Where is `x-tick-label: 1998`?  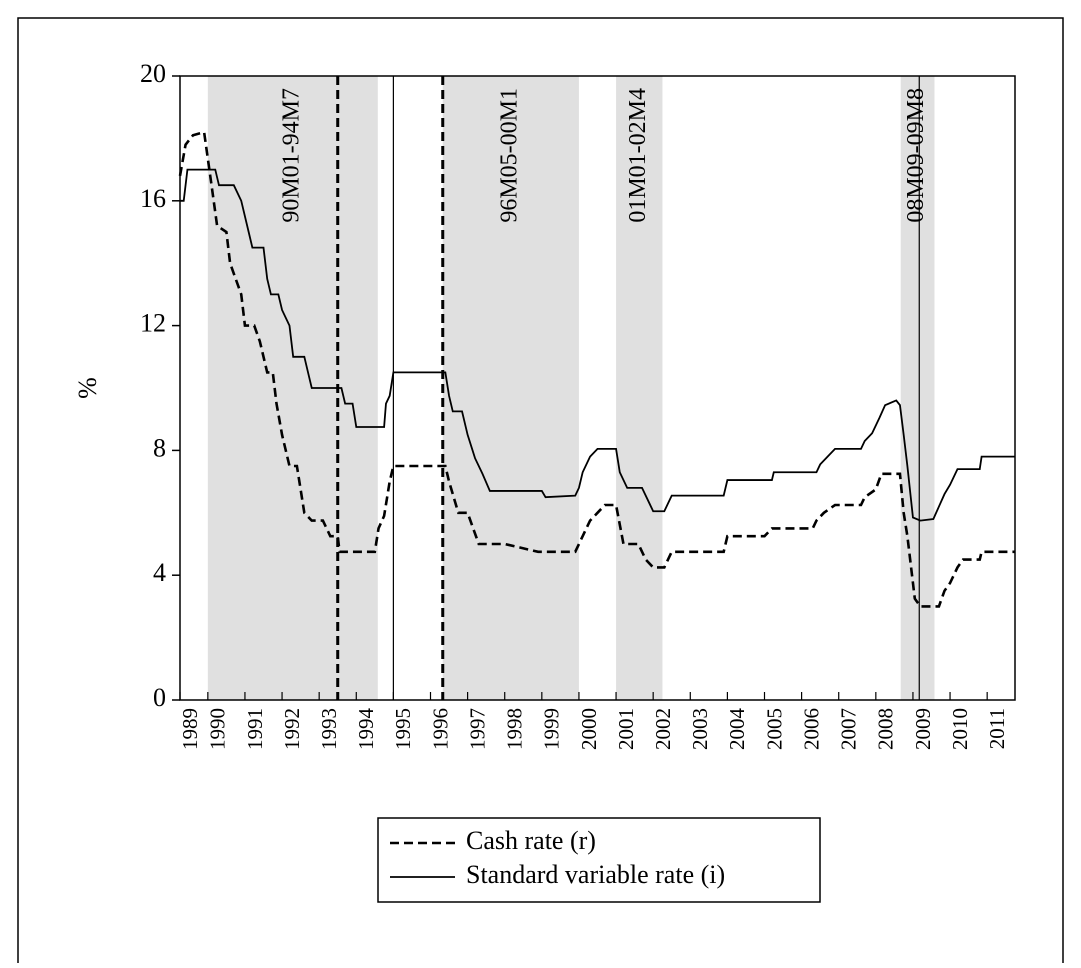
x-tick-label: 1998 is located at coordinates (515, 729).